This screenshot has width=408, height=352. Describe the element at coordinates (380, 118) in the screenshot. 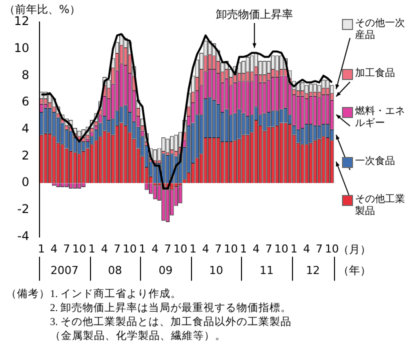

I see `legend-label: 燃料・エネルギー` at that location.